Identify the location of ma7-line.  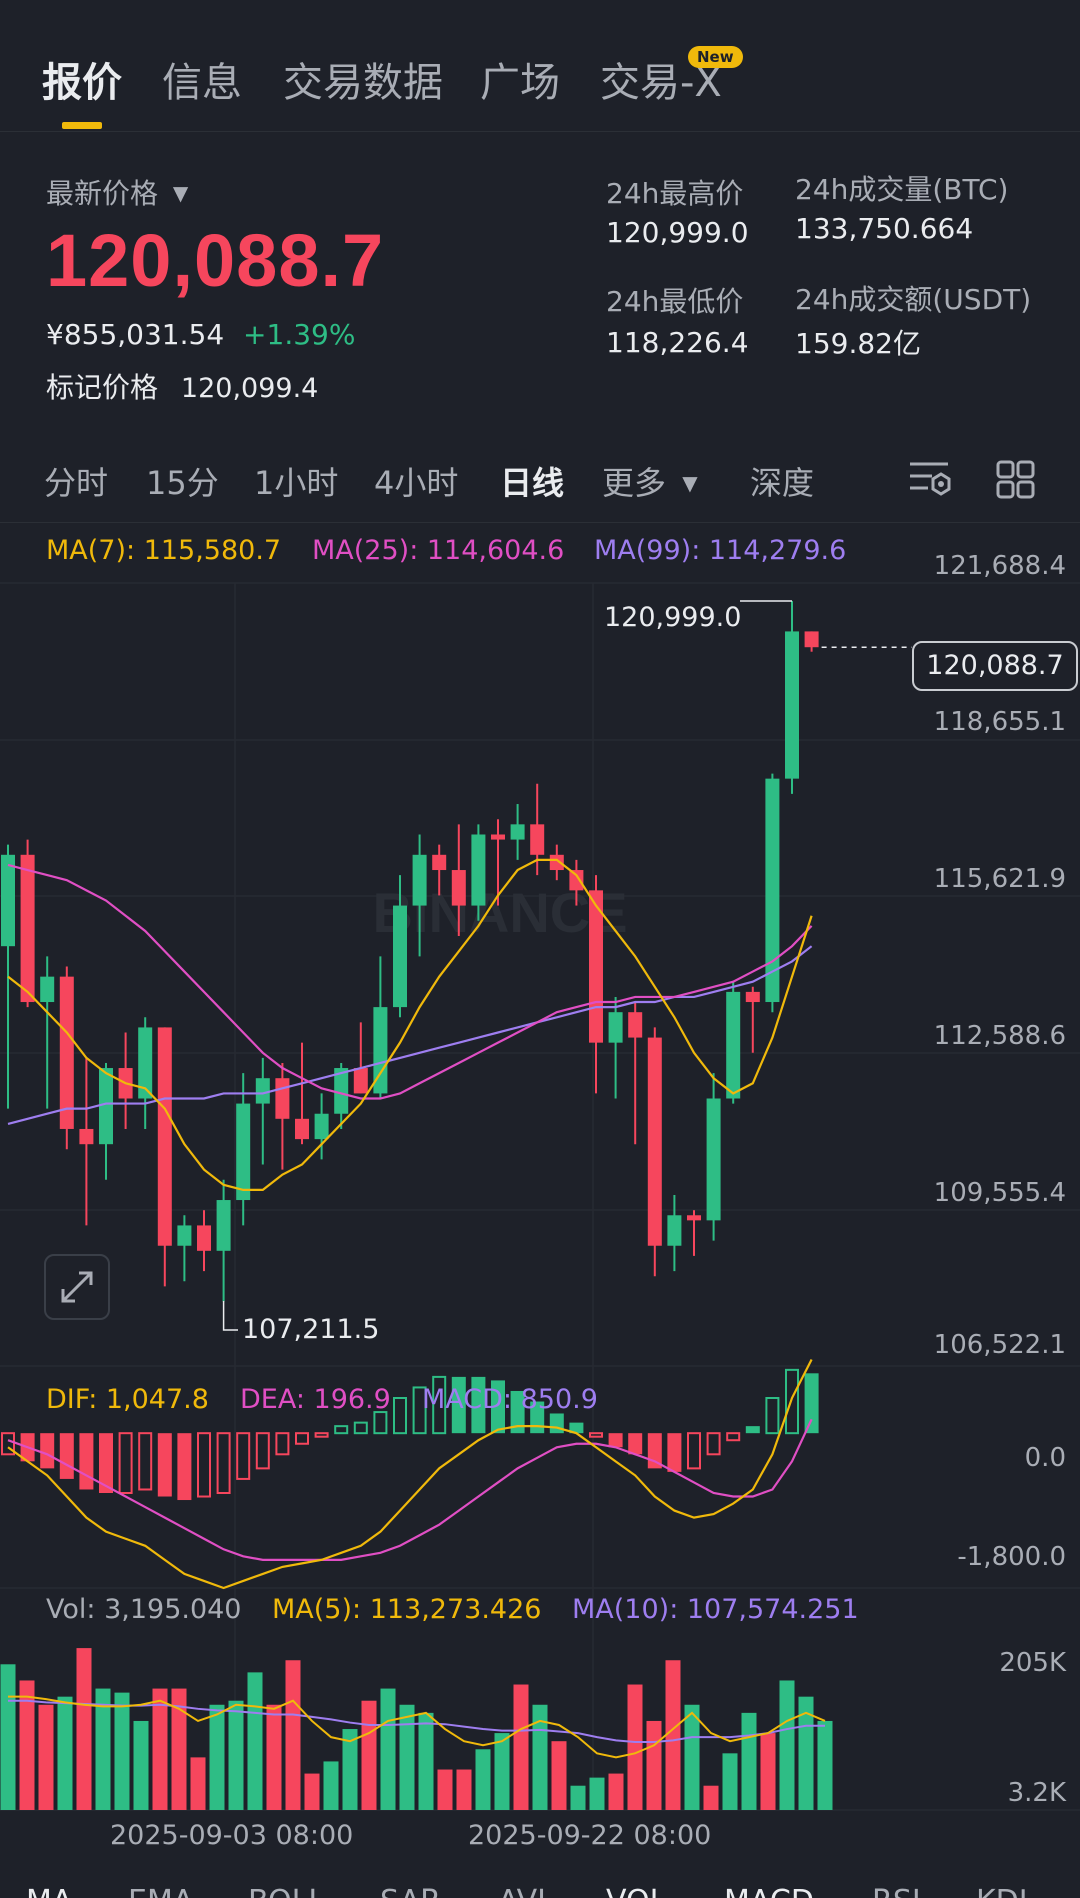
(410, 1024).